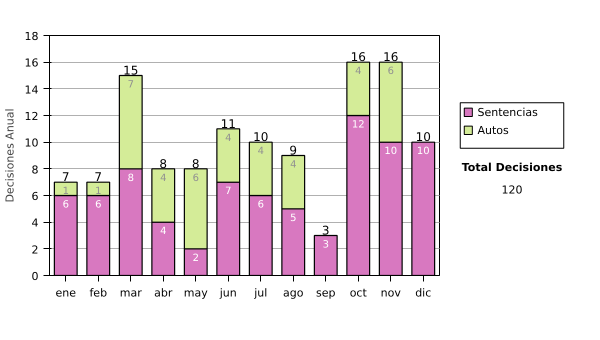 The height and width of the screenshot is (340, 600). I want to click on y-tick-label: 14, so click(31, 89).